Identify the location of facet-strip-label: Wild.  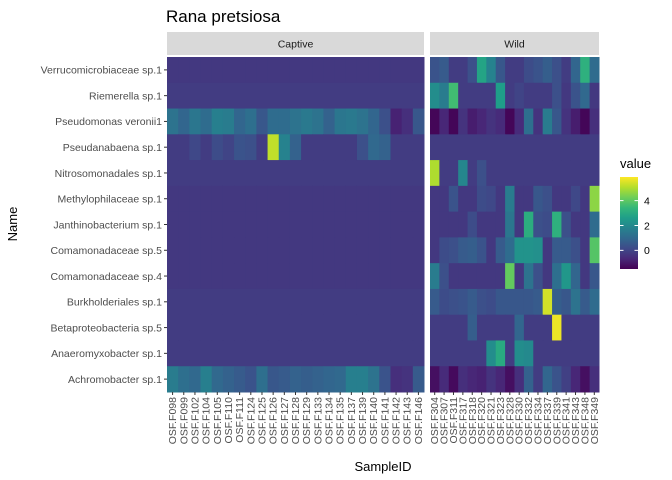
(514, 45).